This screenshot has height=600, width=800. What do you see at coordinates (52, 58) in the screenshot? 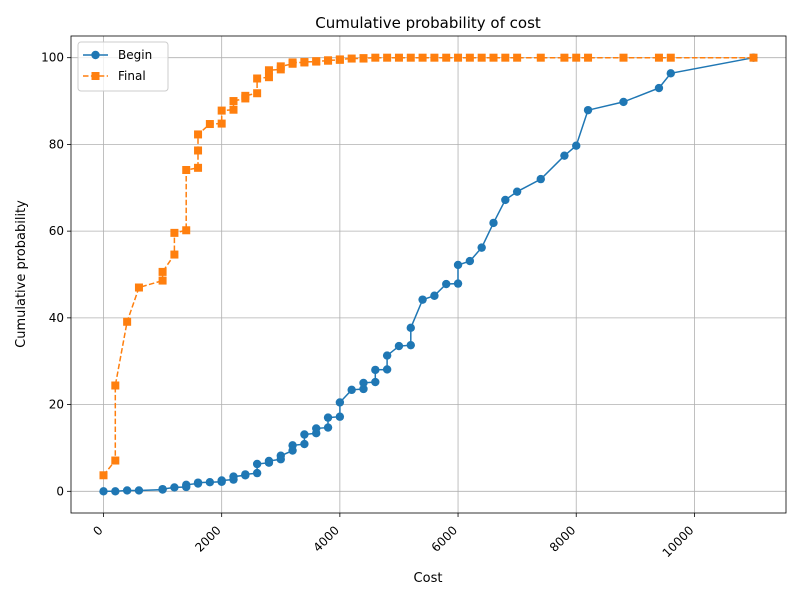
I see `y-tick-label: 100` at bounding box center [52, 58].